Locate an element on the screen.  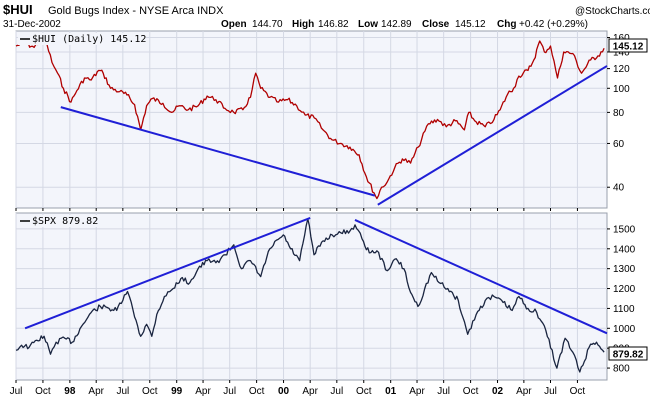
symbol-title: $HUI is located at coordinates (18, 9).